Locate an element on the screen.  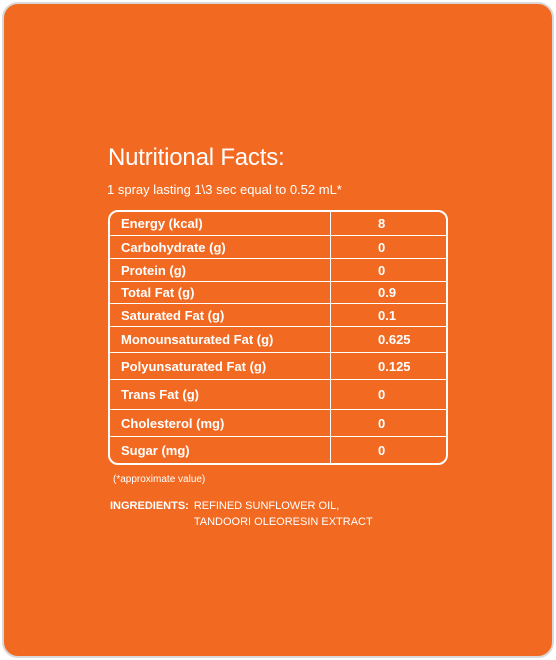
table-row: Trans Fat (g) 0 is located at coordinates (278, 395).